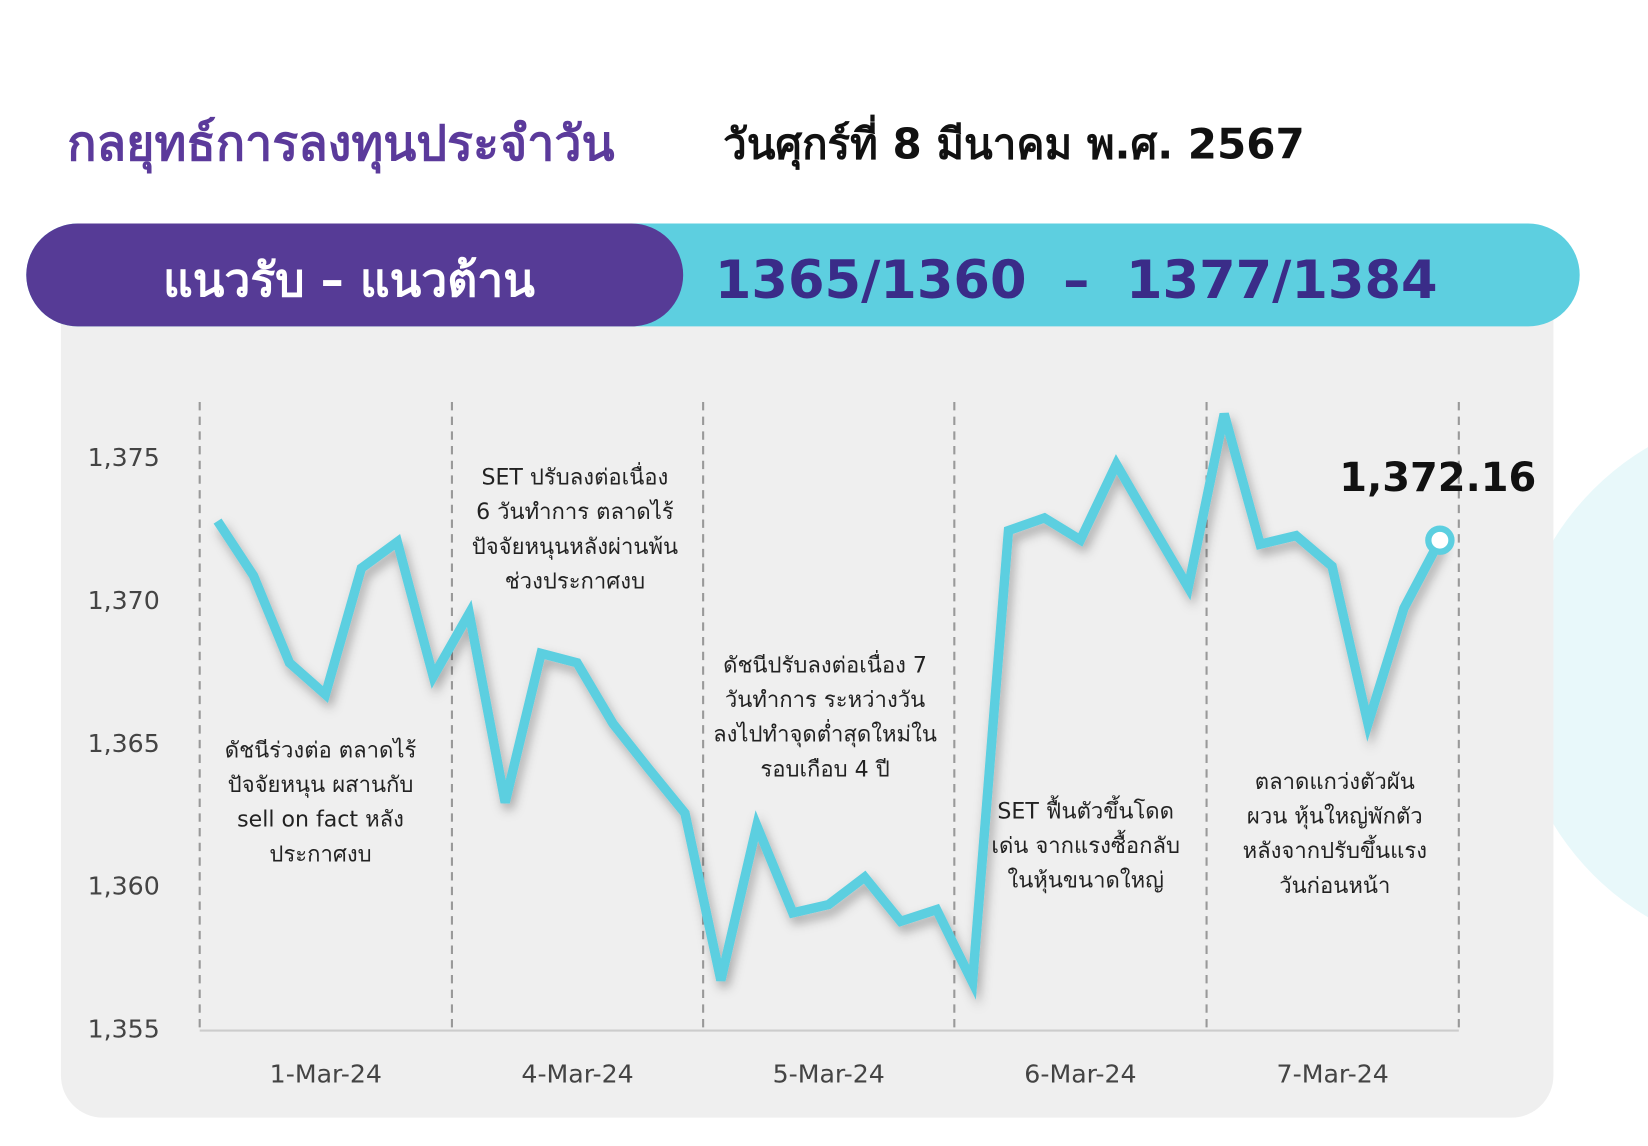  What do you see at coordinates (326, 1074) in the screenshot?
I see `x-tick-label: 1-Mar-24` at bounding box center [326, 1074].